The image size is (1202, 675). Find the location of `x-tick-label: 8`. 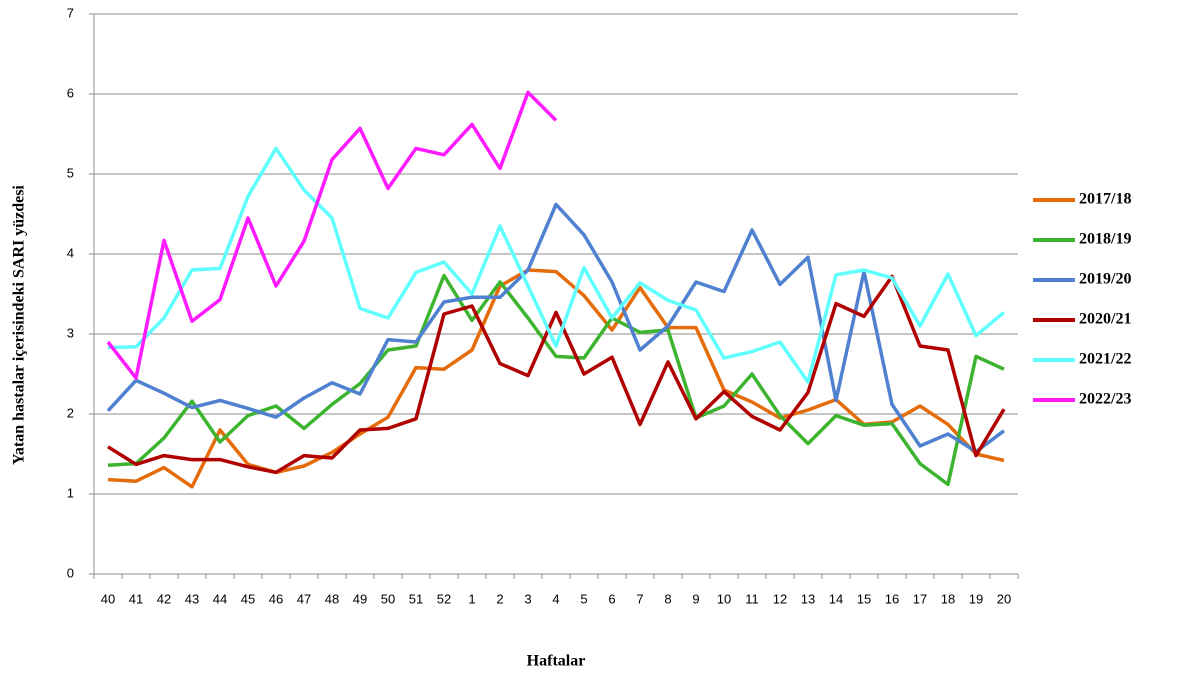

x-tick-label: 8 is located at coordinates (667, 598).